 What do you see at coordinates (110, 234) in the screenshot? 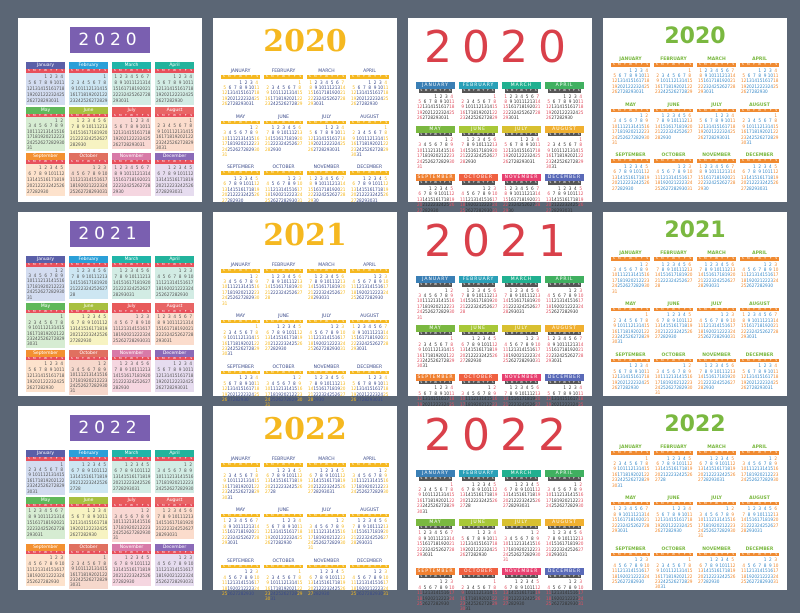
I see `year-title: 2021` at bounding box center [110, 234].